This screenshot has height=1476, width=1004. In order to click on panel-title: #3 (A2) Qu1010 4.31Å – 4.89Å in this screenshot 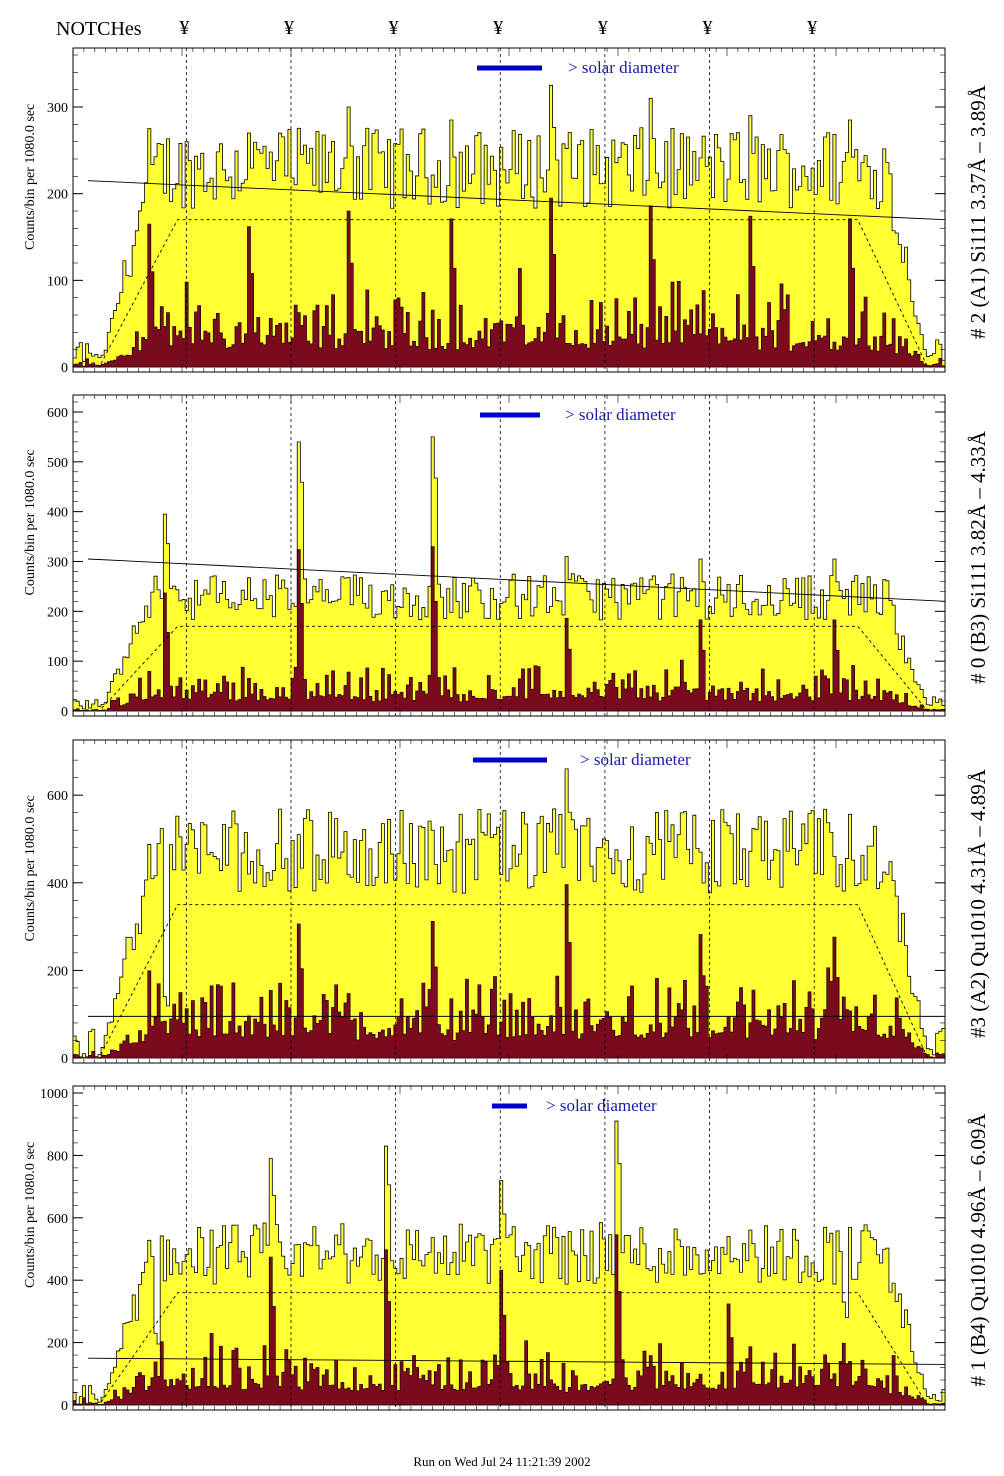, I will do `click(978, 903)`.